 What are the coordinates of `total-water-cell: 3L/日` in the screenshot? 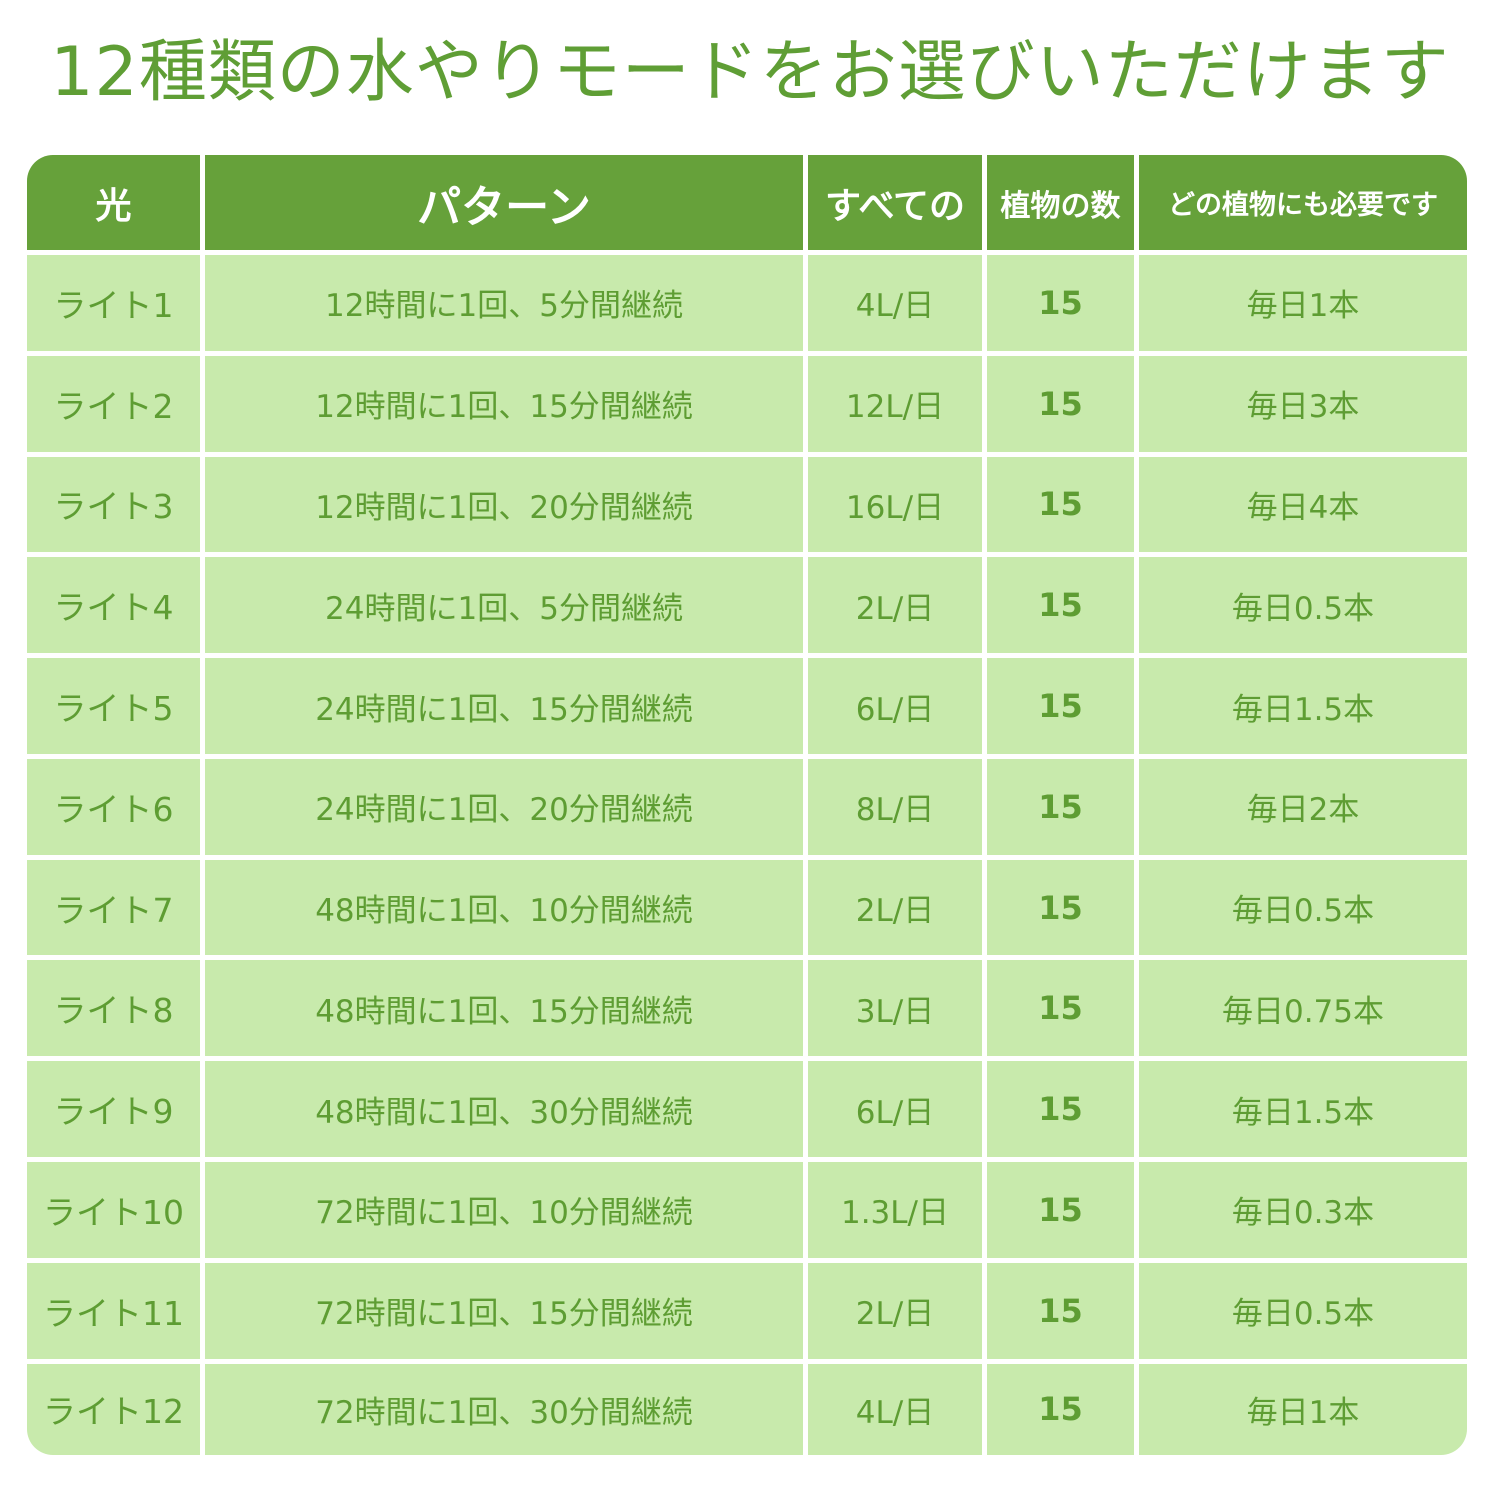 It's located at (897, 1011).